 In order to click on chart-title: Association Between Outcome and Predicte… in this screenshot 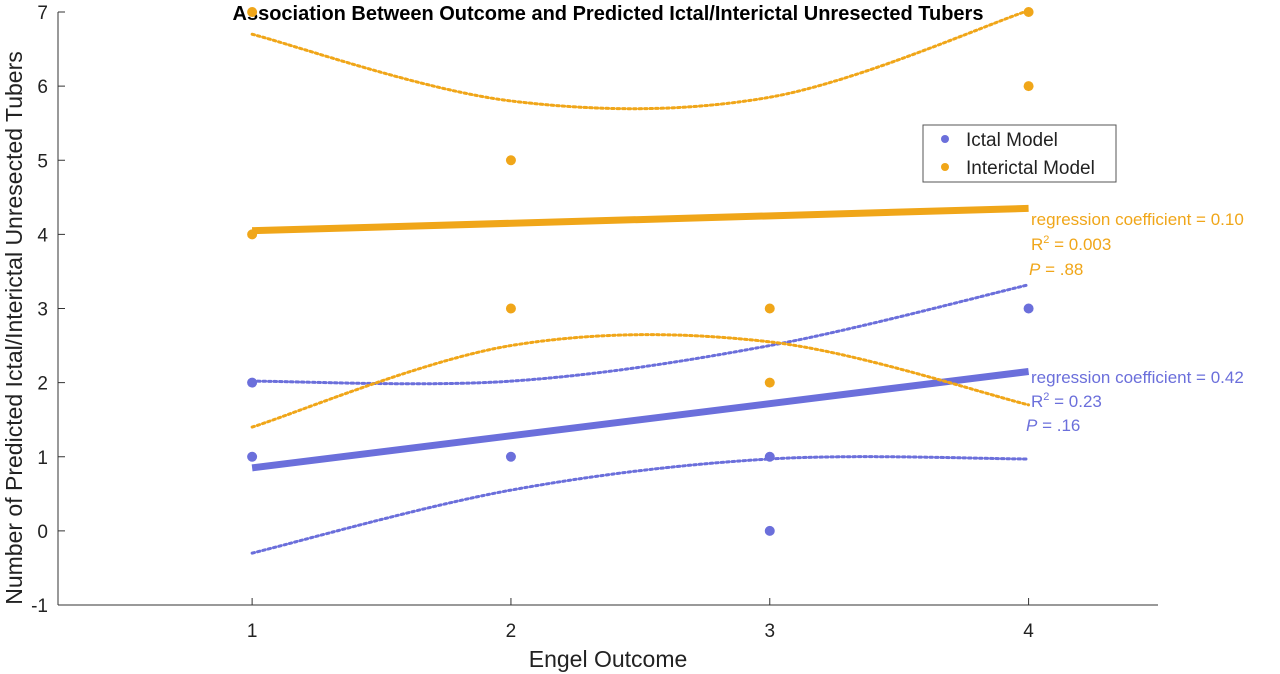, I will do `click(608, 14)`.